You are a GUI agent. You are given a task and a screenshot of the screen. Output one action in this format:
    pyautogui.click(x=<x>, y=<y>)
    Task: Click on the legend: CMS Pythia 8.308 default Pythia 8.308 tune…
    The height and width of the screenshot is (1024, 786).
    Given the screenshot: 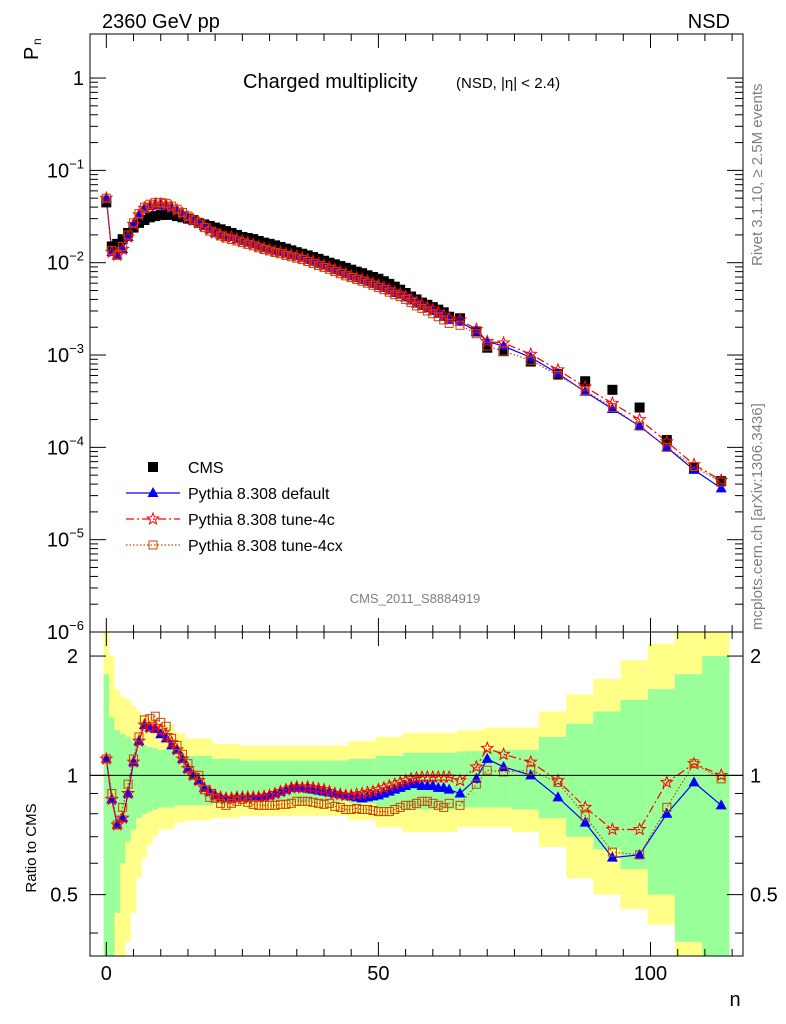 What is the action you would take?
    pyautogui.click(x=234, y=507)
    